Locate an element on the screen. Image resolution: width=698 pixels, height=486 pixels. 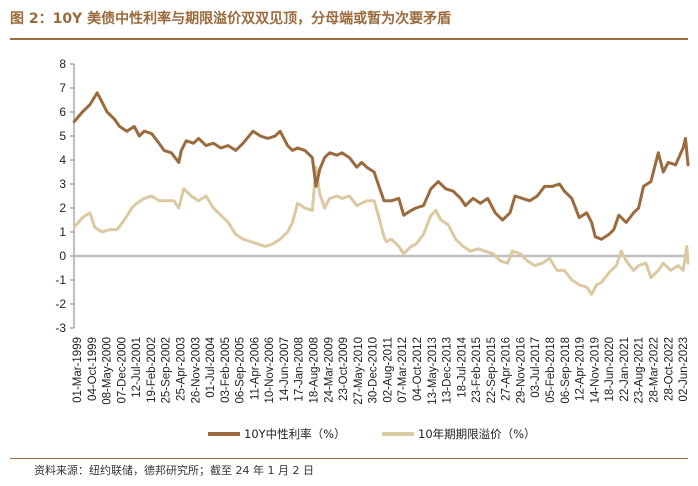
x-tick-label: 03-Feb-2005 is located at coordinates (226, 370).